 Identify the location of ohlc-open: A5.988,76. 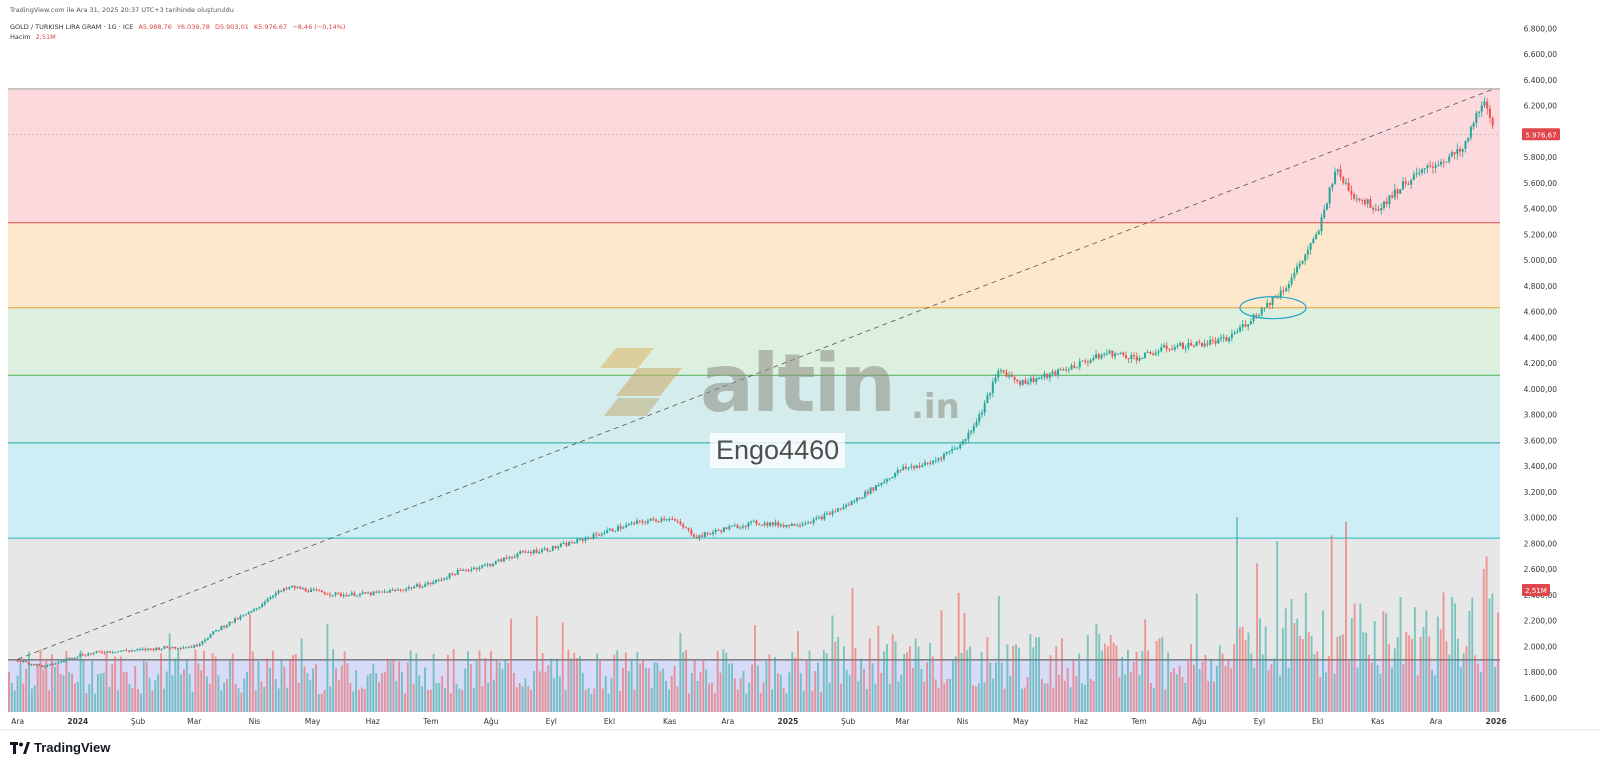
(155, 27).